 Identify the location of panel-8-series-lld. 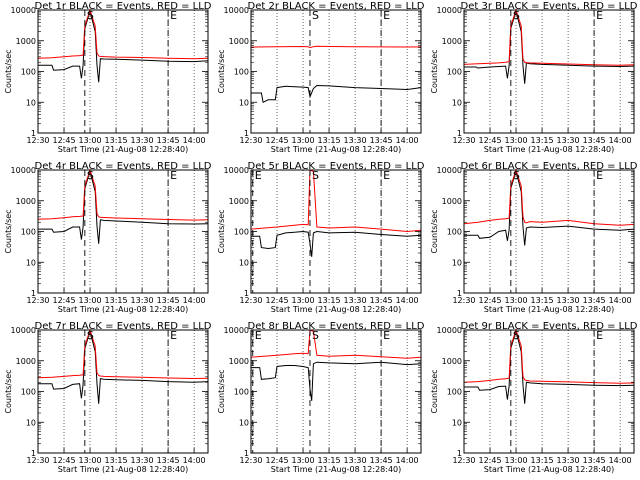
(336, 344).